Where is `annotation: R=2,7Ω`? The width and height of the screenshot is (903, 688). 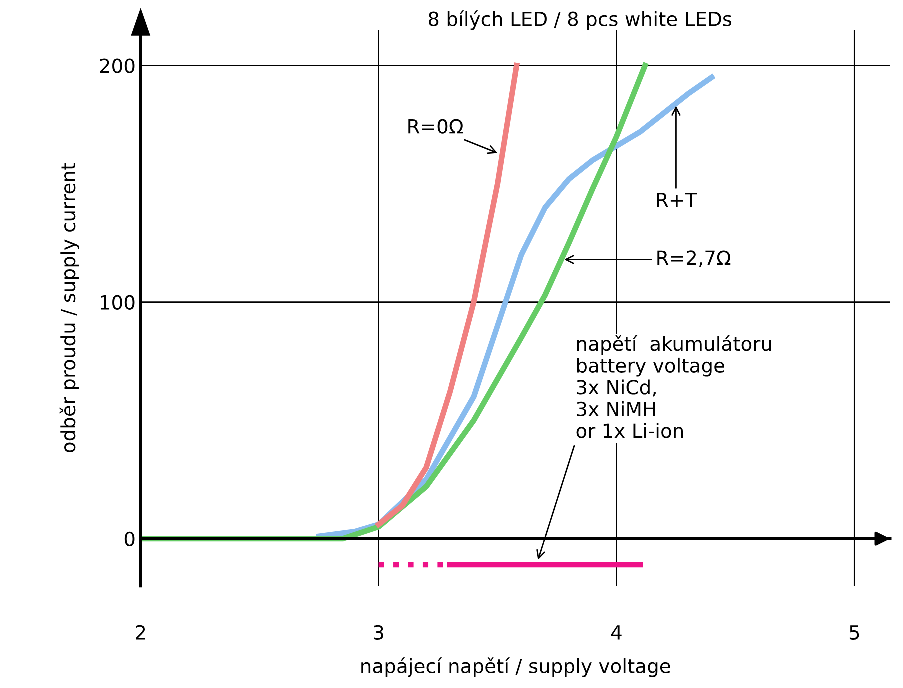 annotation: R=2,7Ω is located at coordinates (694, 259).